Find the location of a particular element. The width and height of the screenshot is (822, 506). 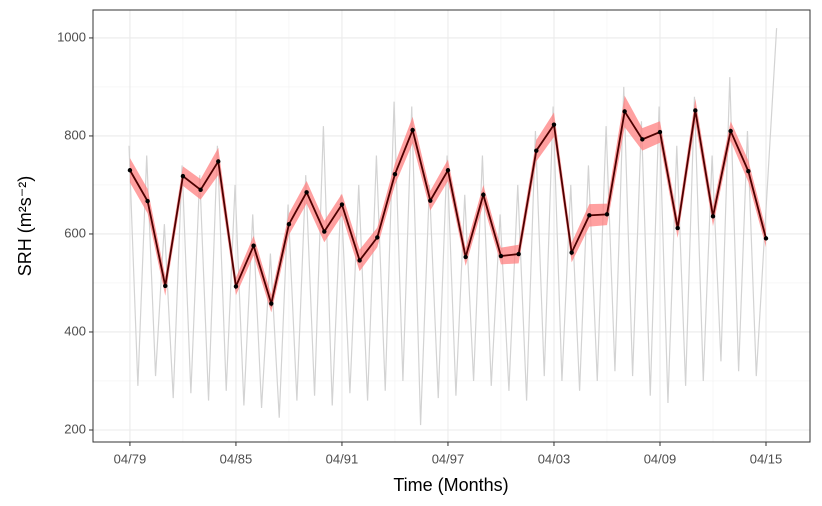

y-tick-label: 1000 is located at coordinates (71, 36).